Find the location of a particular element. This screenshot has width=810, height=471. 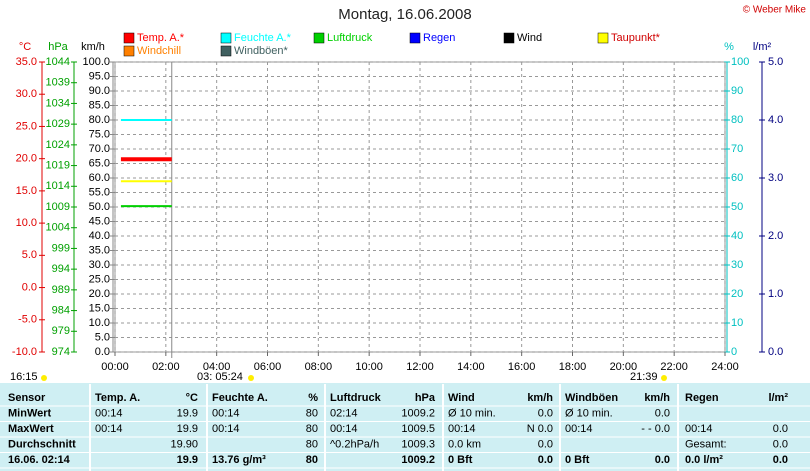

axis-unit: km/h is located at coordinates (93, 47).